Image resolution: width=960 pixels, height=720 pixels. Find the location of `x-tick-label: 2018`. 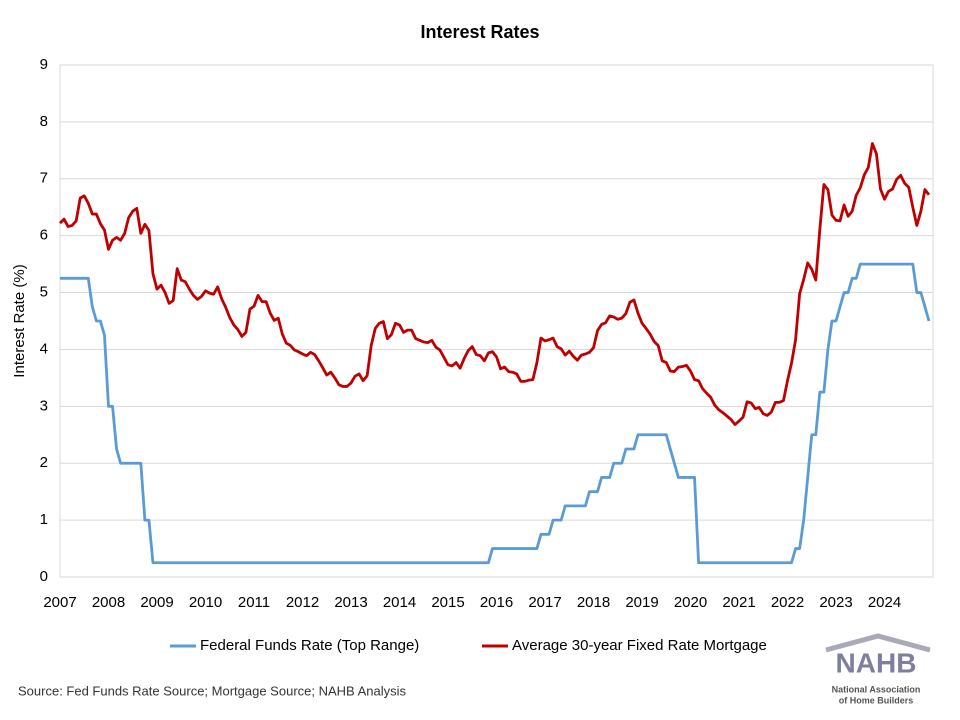

x-tick-label: 2018 is located at coordinates (593, 602).